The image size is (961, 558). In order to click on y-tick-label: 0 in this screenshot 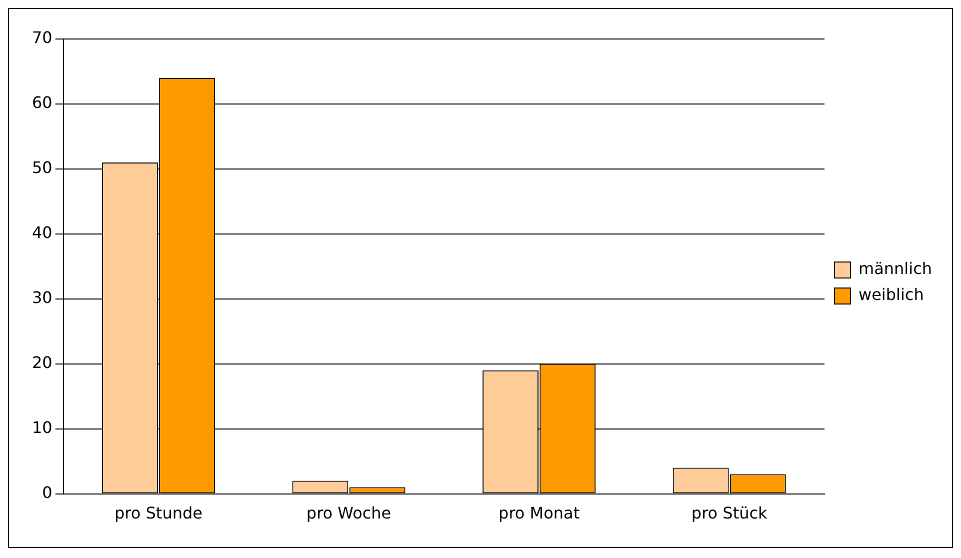, I will do `click(47, 492)`.